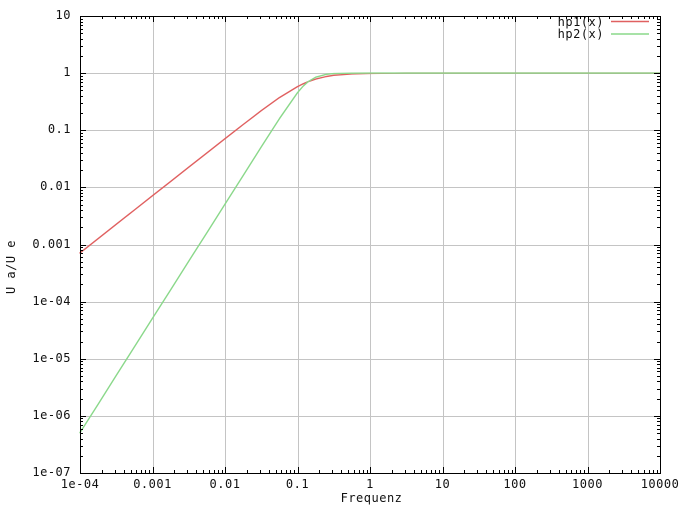  I want to click on x-axis-tick-label: 1e-04, so click(80, 484).